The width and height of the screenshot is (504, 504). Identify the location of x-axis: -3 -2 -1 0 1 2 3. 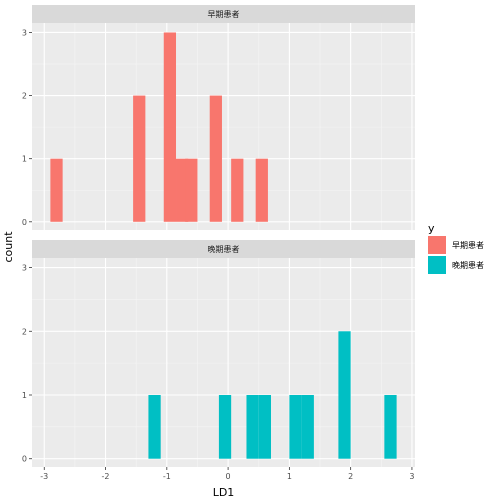
(227, 474).